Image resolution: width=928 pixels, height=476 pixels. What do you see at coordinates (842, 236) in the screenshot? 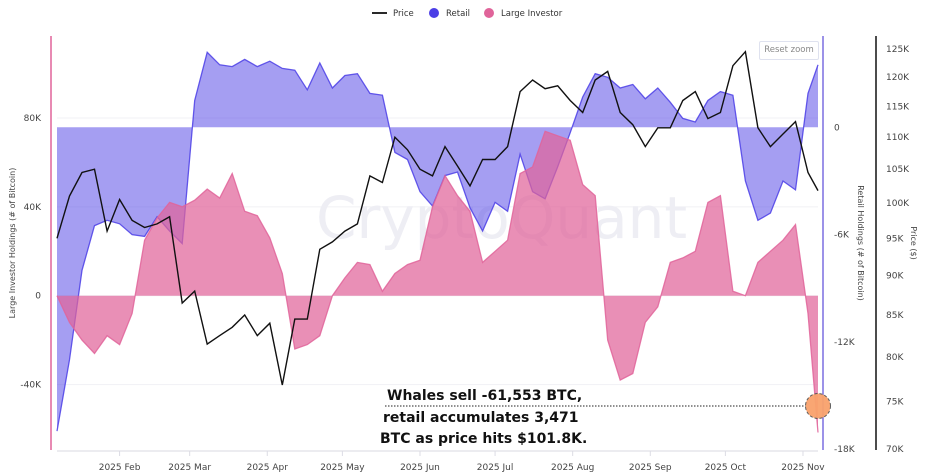
I see `retail-tick-label: -6K` at bounding box center [842, 236].